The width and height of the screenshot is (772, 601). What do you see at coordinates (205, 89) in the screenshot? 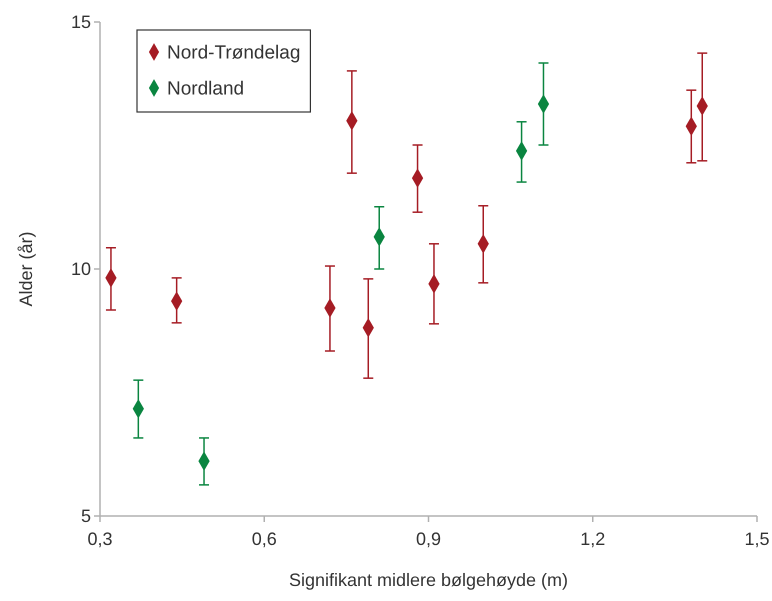
I see `legend-label: Nordland` at bounding box center [205, 89].